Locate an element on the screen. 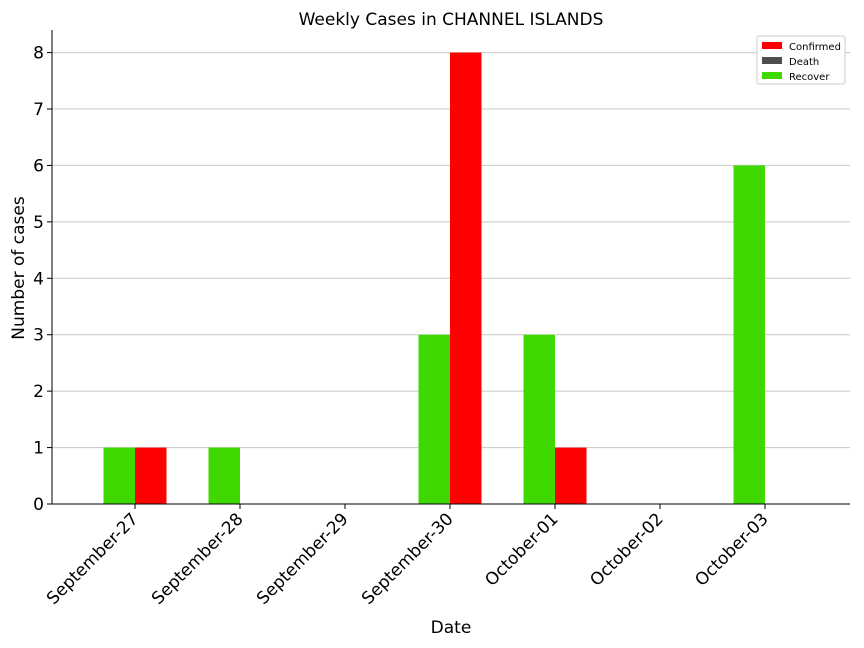  y-axis-label: Number of cases is located at coordinates (19, 268).